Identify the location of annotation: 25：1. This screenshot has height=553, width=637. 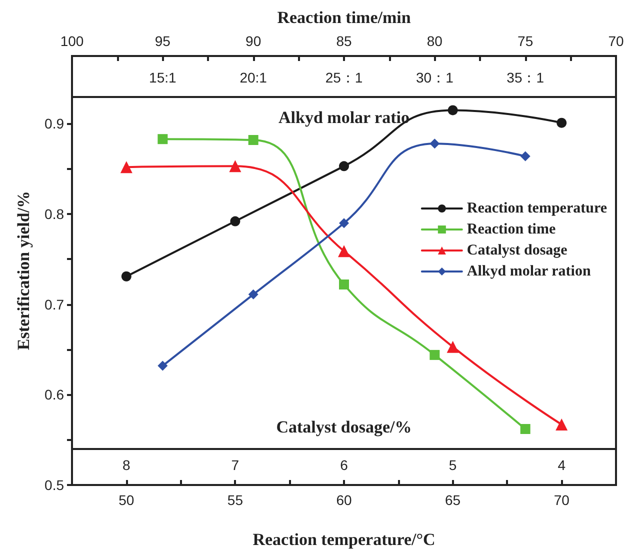
(344, 78).